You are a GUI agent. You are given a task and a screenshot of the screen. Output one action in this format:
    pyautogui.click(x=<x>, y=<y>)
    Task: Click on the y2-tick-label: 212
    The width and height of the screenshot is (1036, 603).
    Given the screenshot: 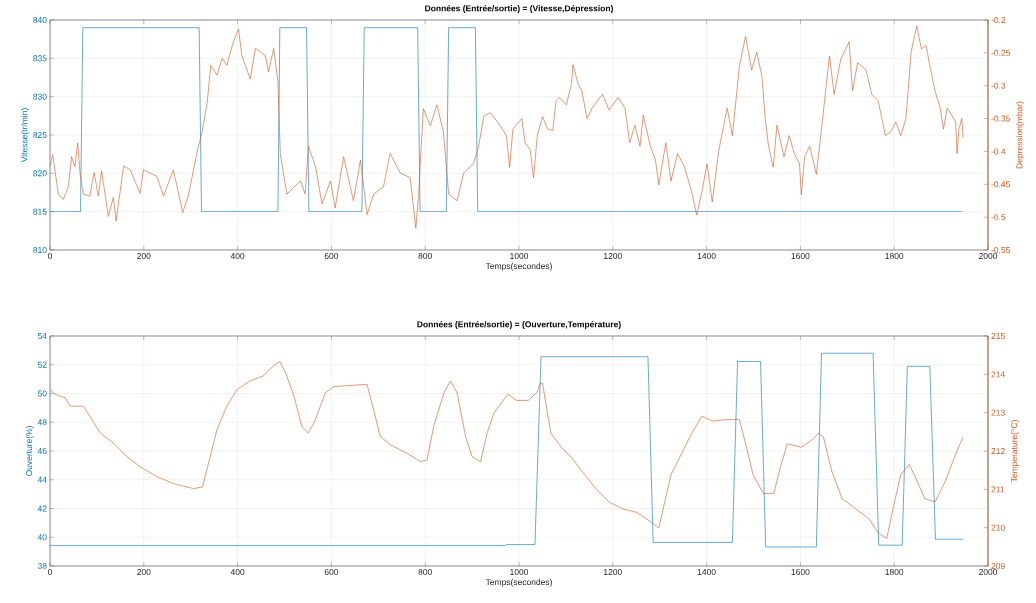 What is the action you would take?
    pyautogui.click(x=998, y=451)
    